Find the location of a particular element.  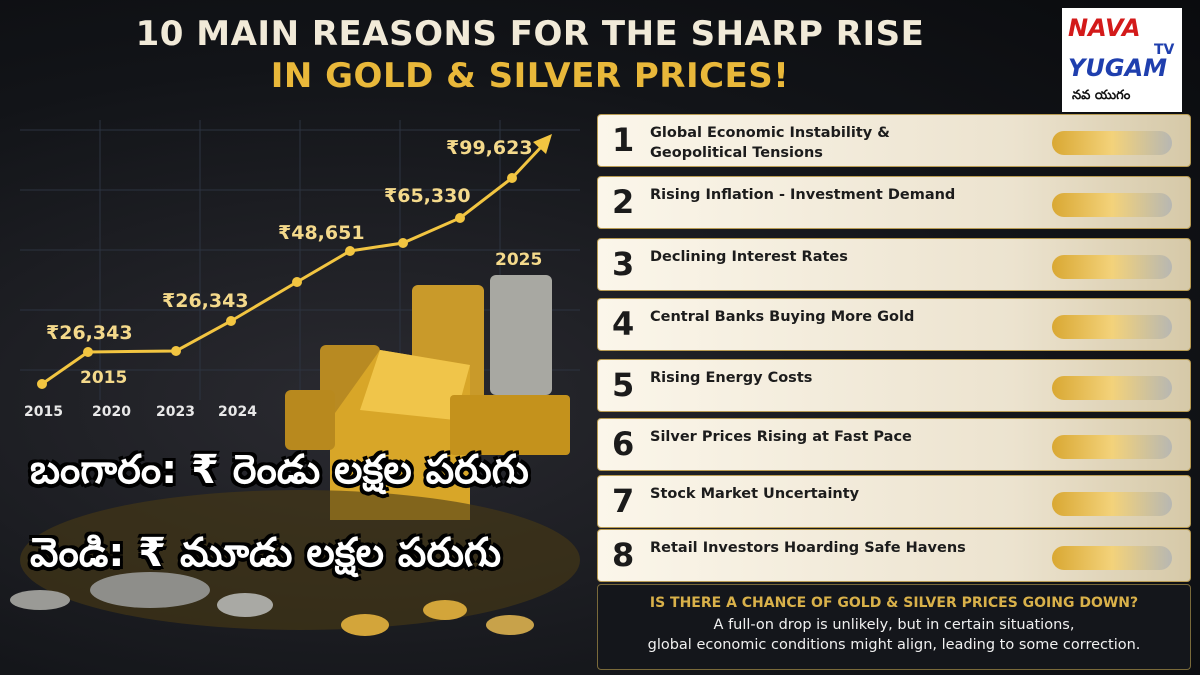

reason-text: Rising Inflation - Investment Demand is located at coordinates (803, 195).